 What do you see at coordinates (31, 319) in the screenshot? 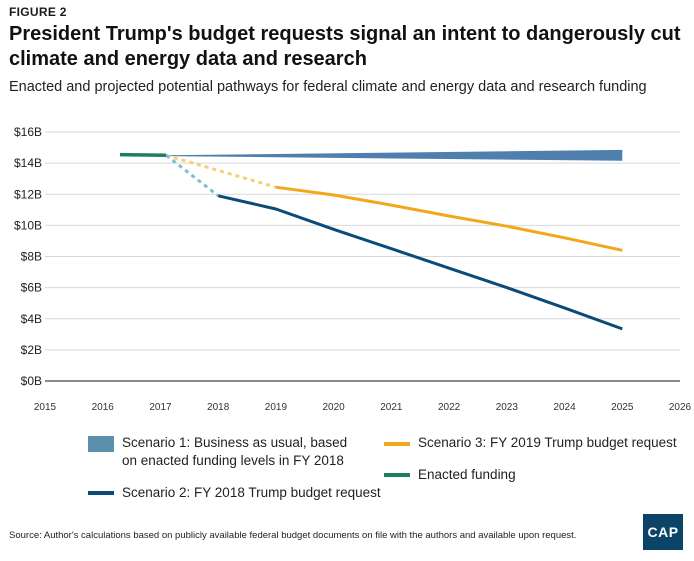
I see `y-tick-label: $4B` at bounding box center [31, 319].